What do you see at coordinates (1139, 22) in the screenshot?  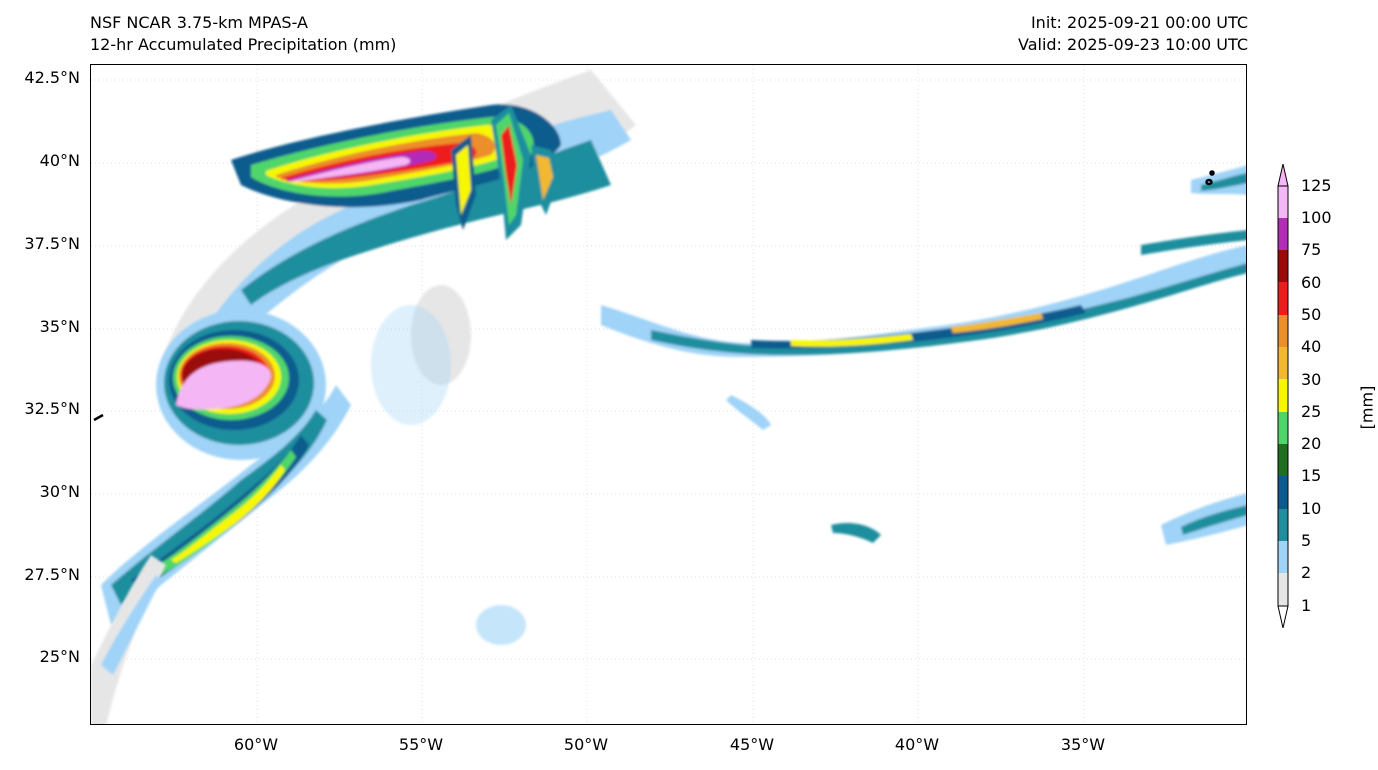 I see `init-time: Init: 2025-09-21 00:00 UTC` at bounding box center [1139, 22].